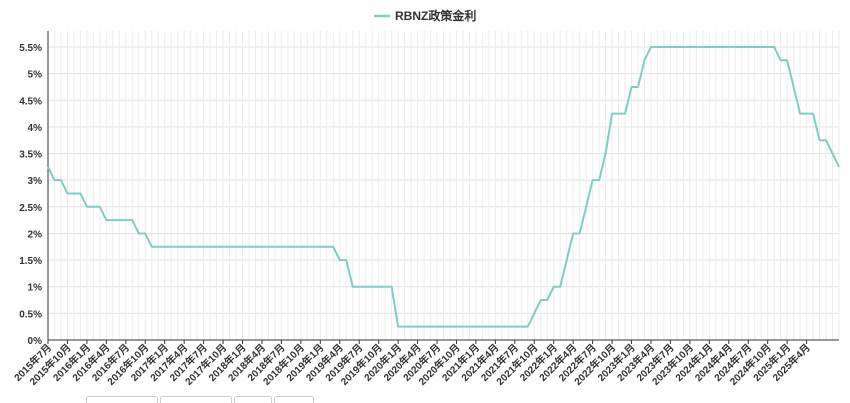 This screenshot has height=403, width=850. Describe the element at coordinates (435, 15) in the screenshot. I see `legend-label: RBNZ政策金利` at that location.